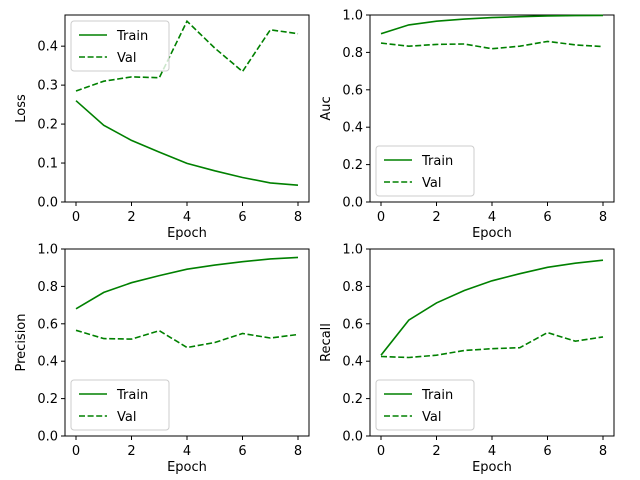 This screenshot has height=480, width=640. What do you see at coordinates (437, 395) in the screenshot?
I see `panel-recall-legend-label-train: Train` at bounding box center [437, 395].